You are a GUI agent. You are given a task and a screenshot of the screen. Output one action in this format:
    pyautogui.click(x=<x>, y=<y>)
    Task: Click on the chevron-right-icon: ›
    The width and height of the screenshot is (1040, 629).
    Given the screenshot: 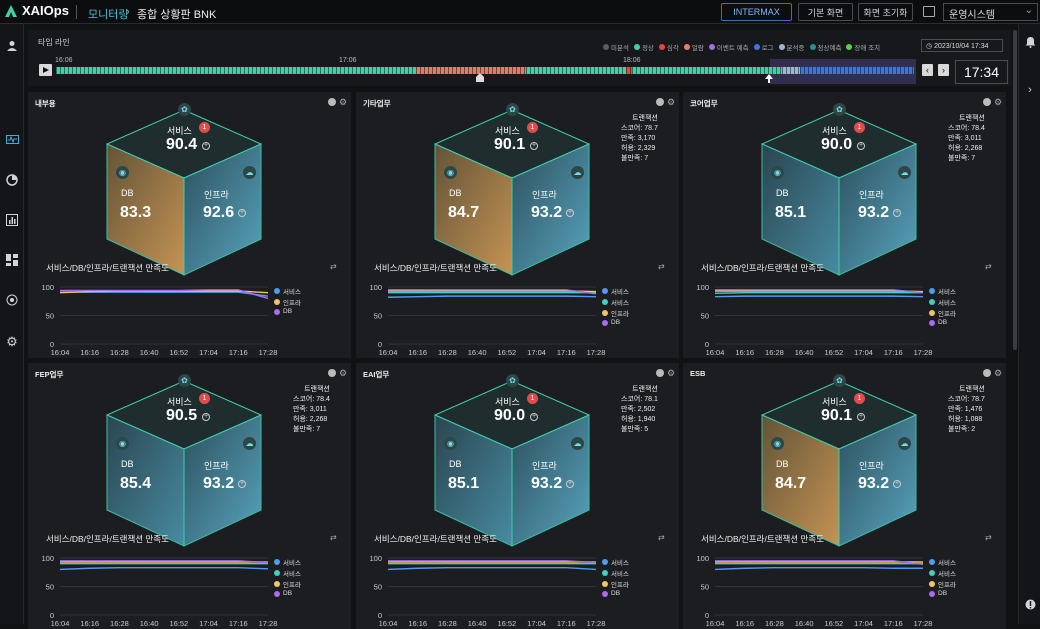 What is the action you would take?
    pyautogui.click(x=1030, y=90)
    